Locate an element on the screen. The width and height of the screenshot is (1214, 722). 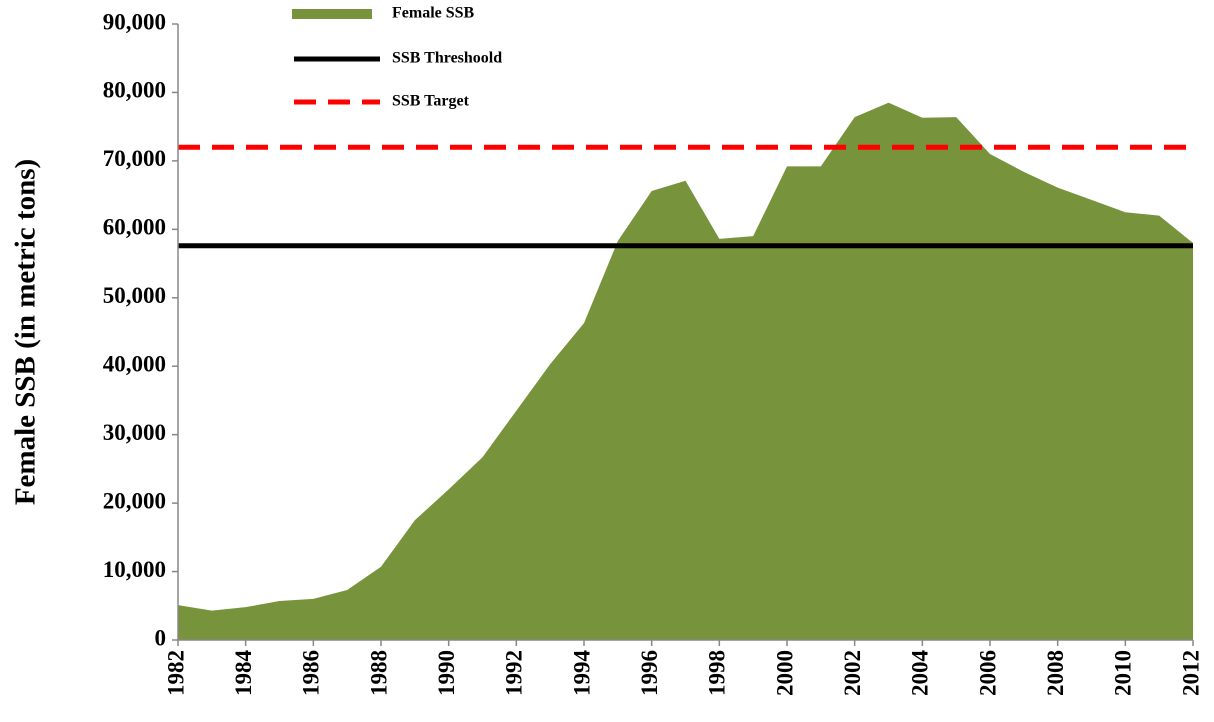
legend-swatch is located at coordinates (332, 14).